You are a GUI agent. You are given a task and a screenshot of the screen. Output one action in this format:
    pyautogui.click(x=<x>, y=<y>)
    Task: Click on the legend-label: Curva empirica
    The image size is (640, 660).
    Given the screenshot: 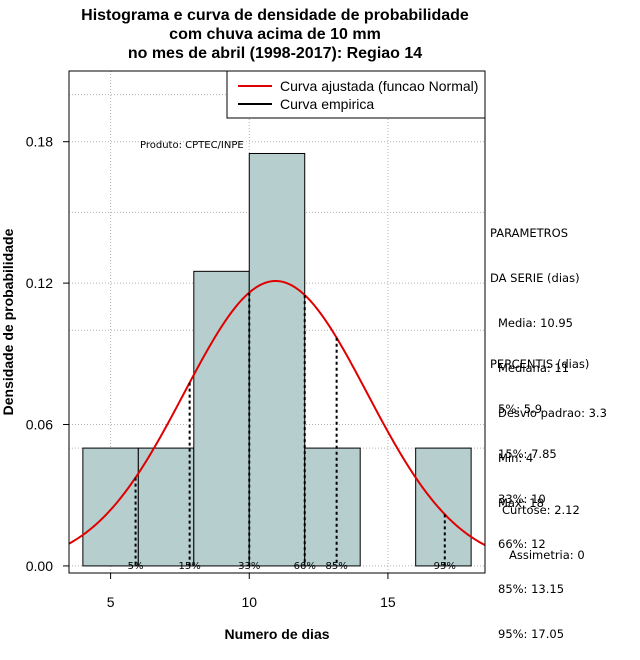 What is the action you would take?
    pyautogui.click(x=327, y=104)
    